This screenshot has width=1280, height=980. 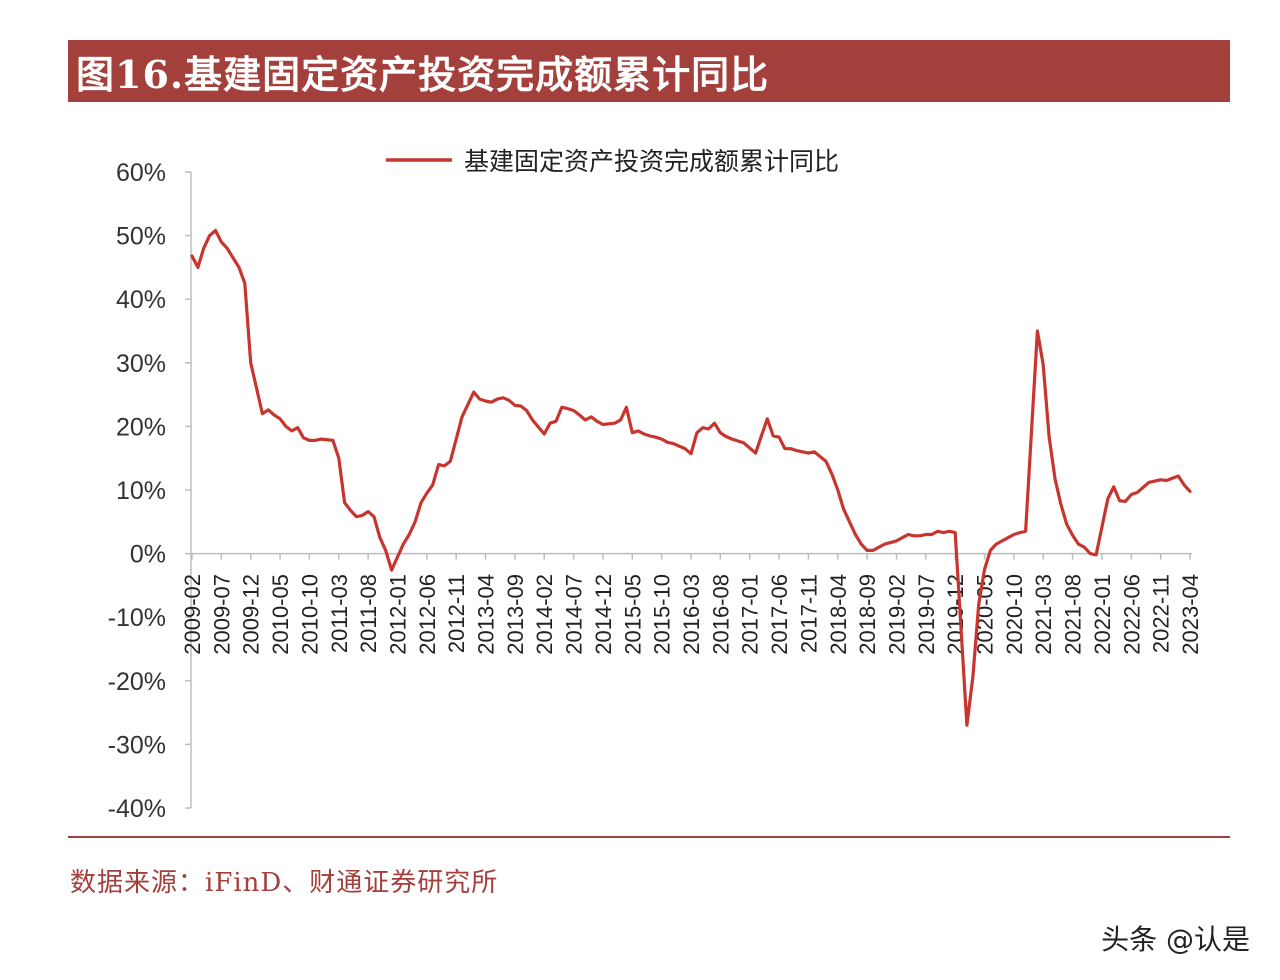 What do you see at coordinates (456, 613) in the screenshot?
I see `x-tick-label: 2012-11` at bounding box center [456, 613].